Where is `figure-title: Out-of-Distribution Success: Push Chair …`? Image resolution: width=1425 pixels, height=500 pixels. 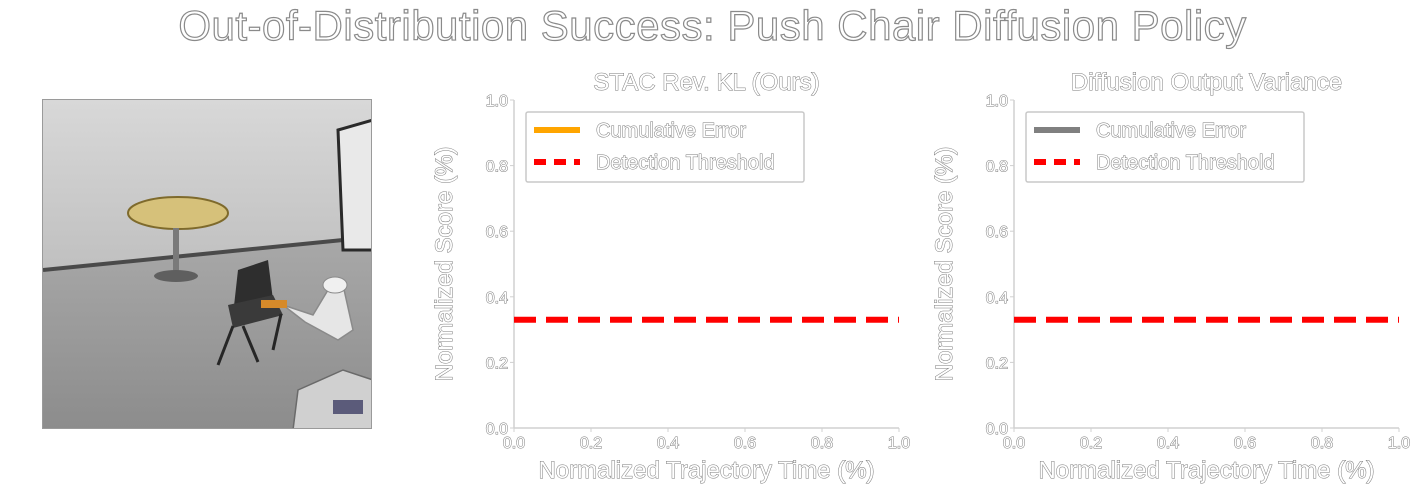 figure-title: Out-of-Distribution Success: Push Chair … is located at coordinates (712, 25).